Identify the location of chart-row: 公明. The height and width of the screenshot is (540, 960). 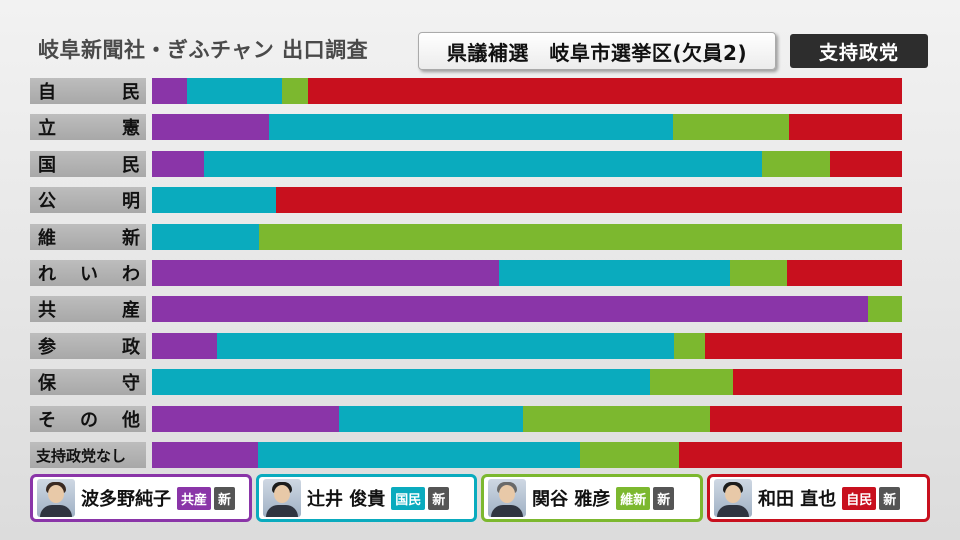
(466, 200).